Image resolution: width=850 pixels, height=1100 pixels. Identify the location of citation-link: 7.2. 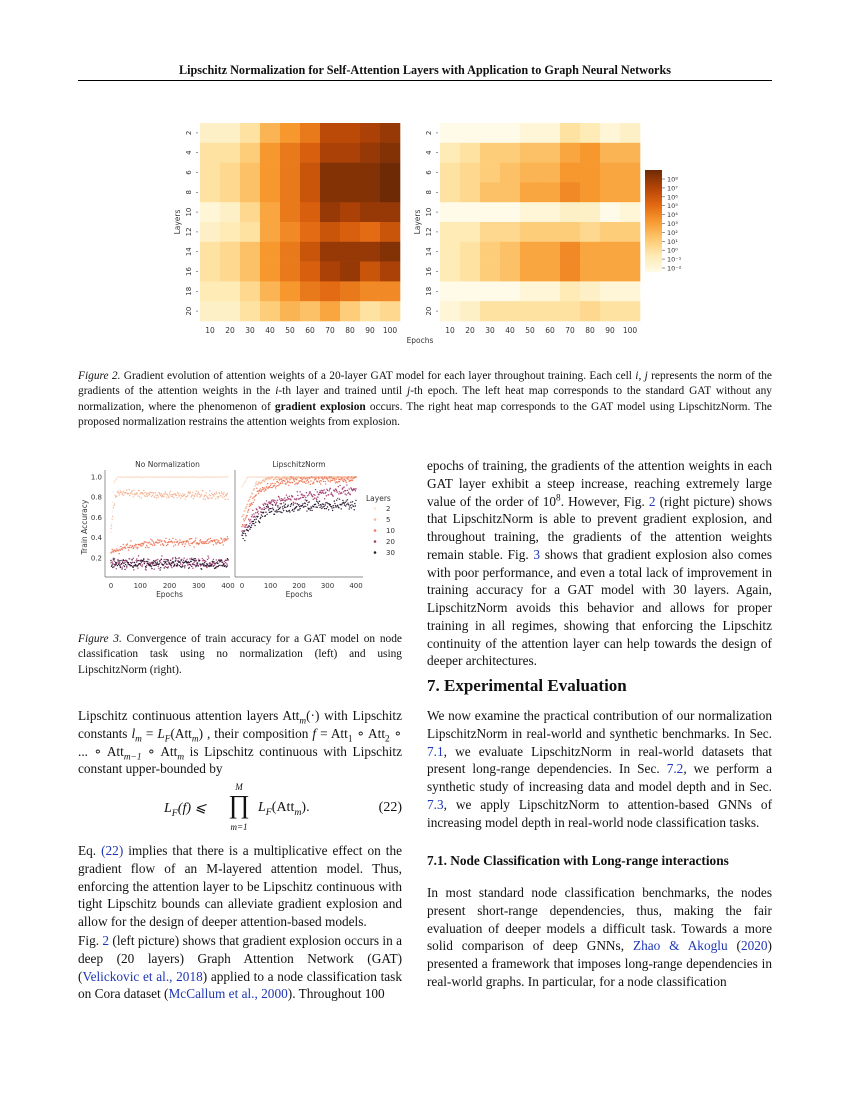
(675, 769).